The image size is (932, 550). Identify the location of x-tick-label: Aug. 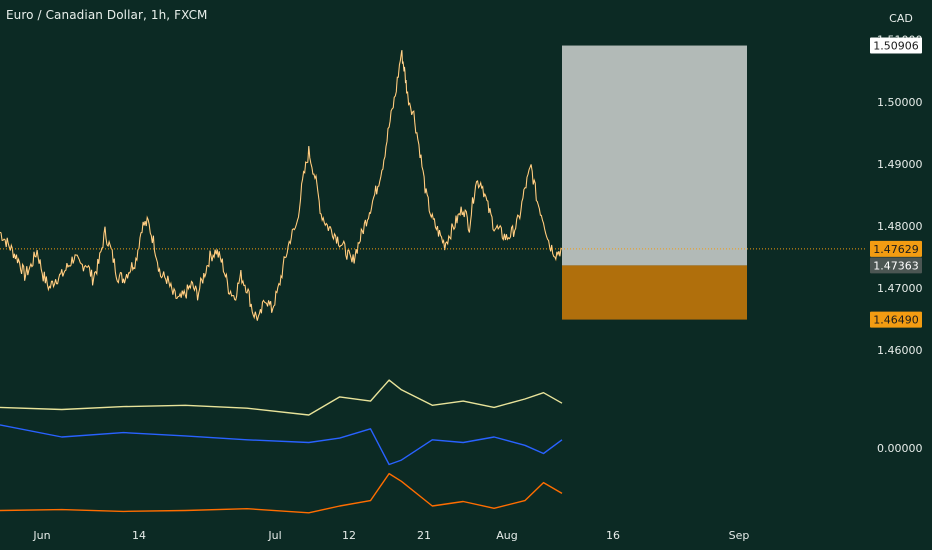
(506, 535).